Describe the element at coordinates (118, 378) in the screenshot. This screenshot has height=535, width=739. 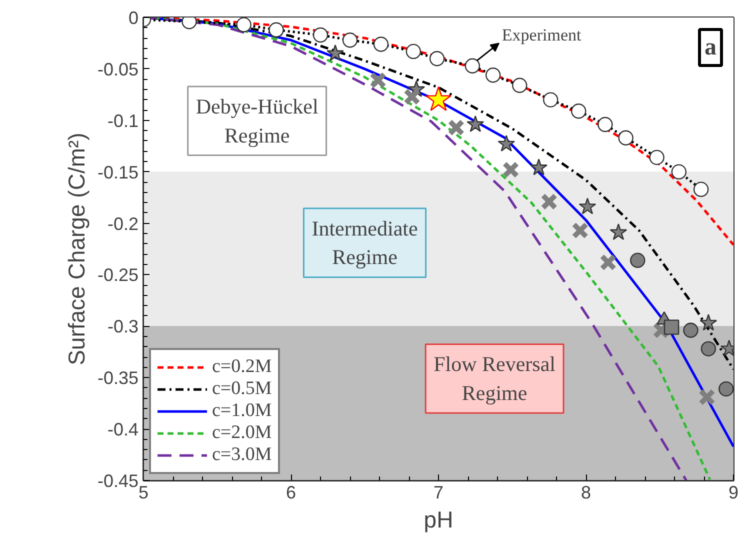
I see `y-tick-label: -0.35` at that location.